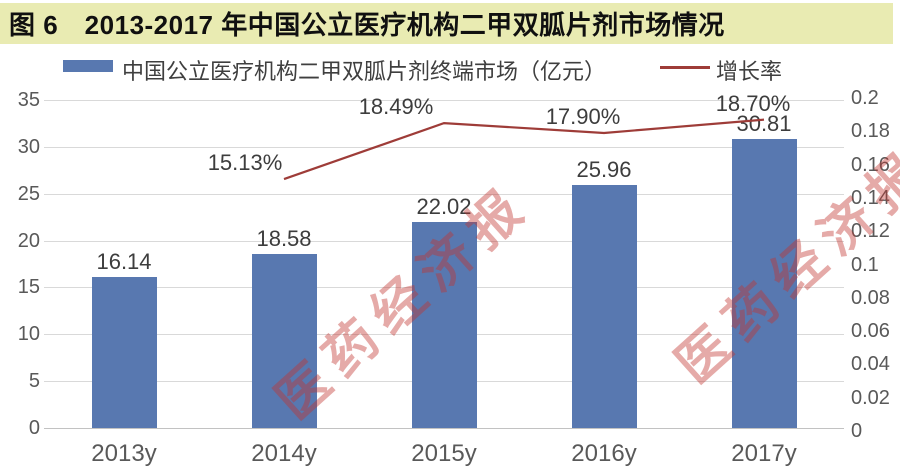  Describe the element at coordinates (870, 397) in the screenshot. I see `right-axis-tick: 0.02` at that location.